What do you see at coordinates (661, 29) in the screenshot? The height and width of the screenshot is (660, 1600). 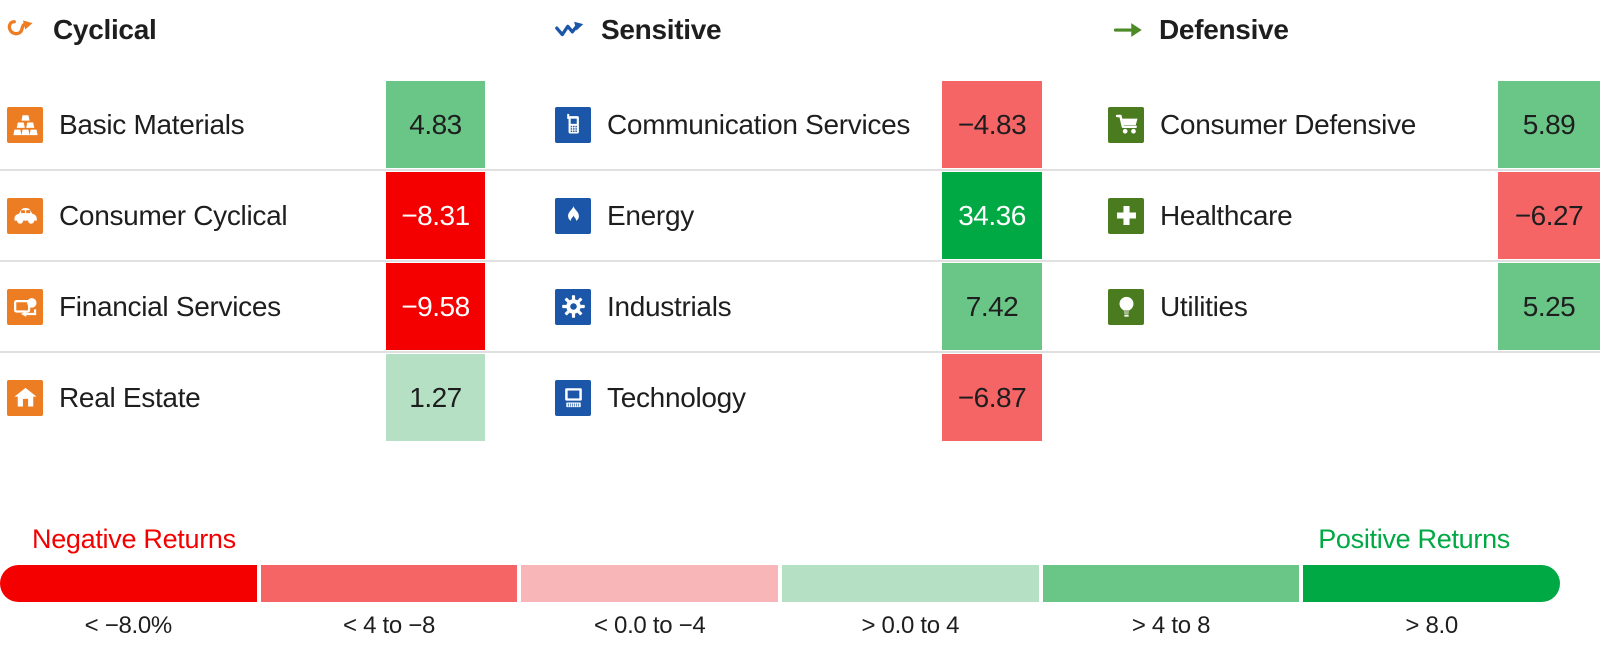 I see `group-header-label: Sensitive` at bounding box center [661, 29].